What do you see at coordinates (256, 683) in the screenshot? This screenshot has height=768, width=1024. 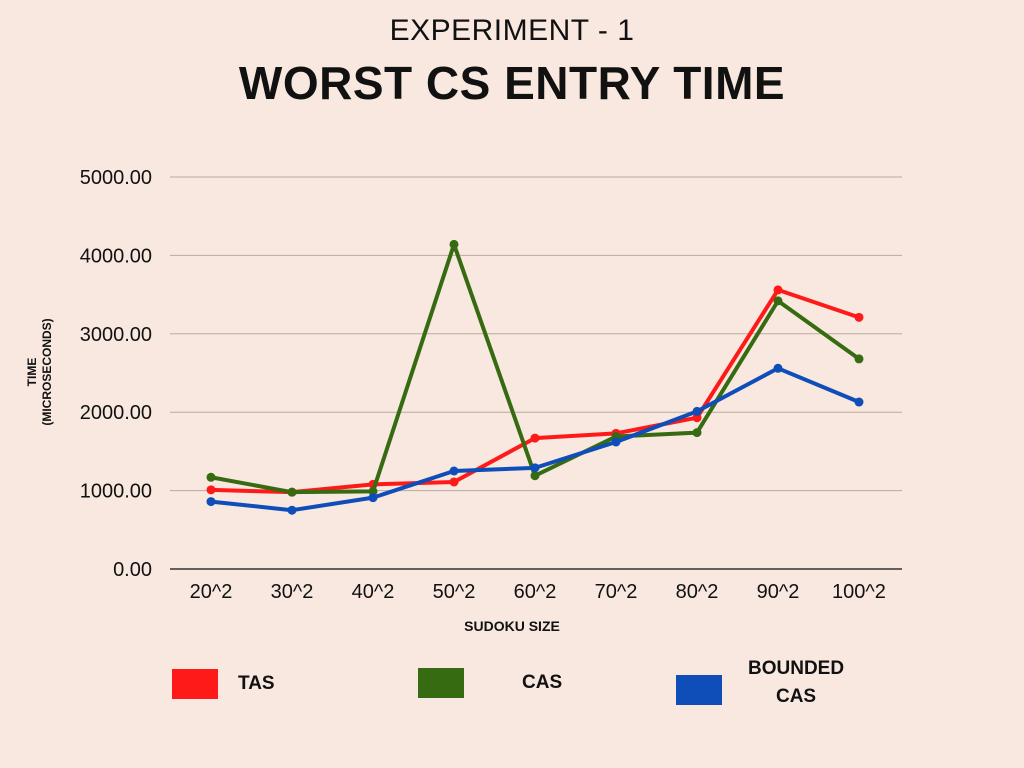 I see `legend-label-tas: TAS` at bounding box center [256, 683].